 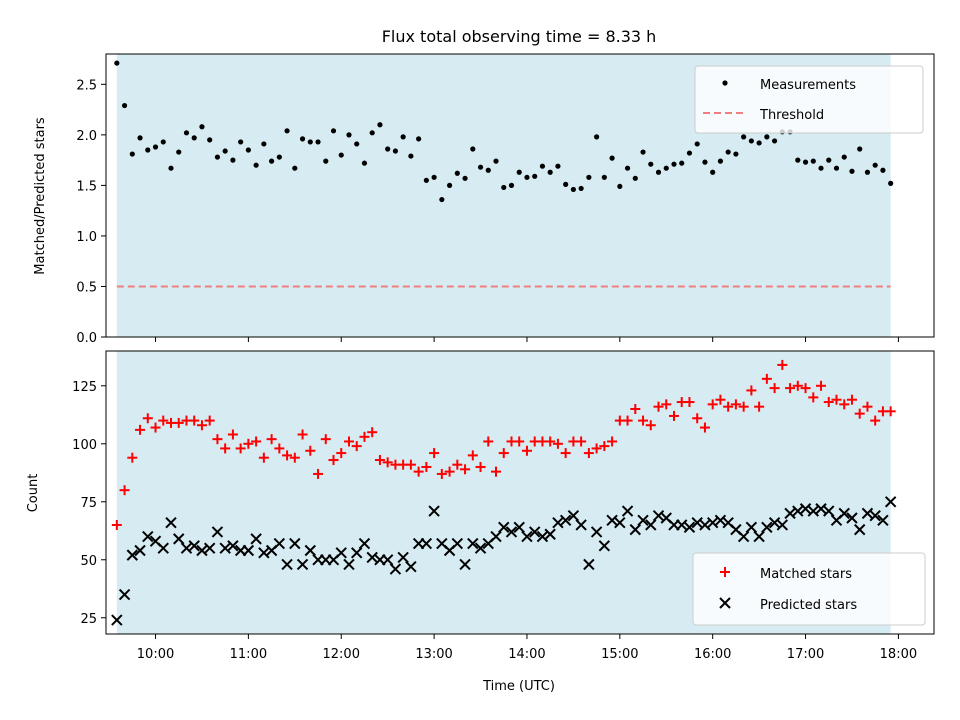 I want to click on legend-matched-marker, so click(x=725, y=572).